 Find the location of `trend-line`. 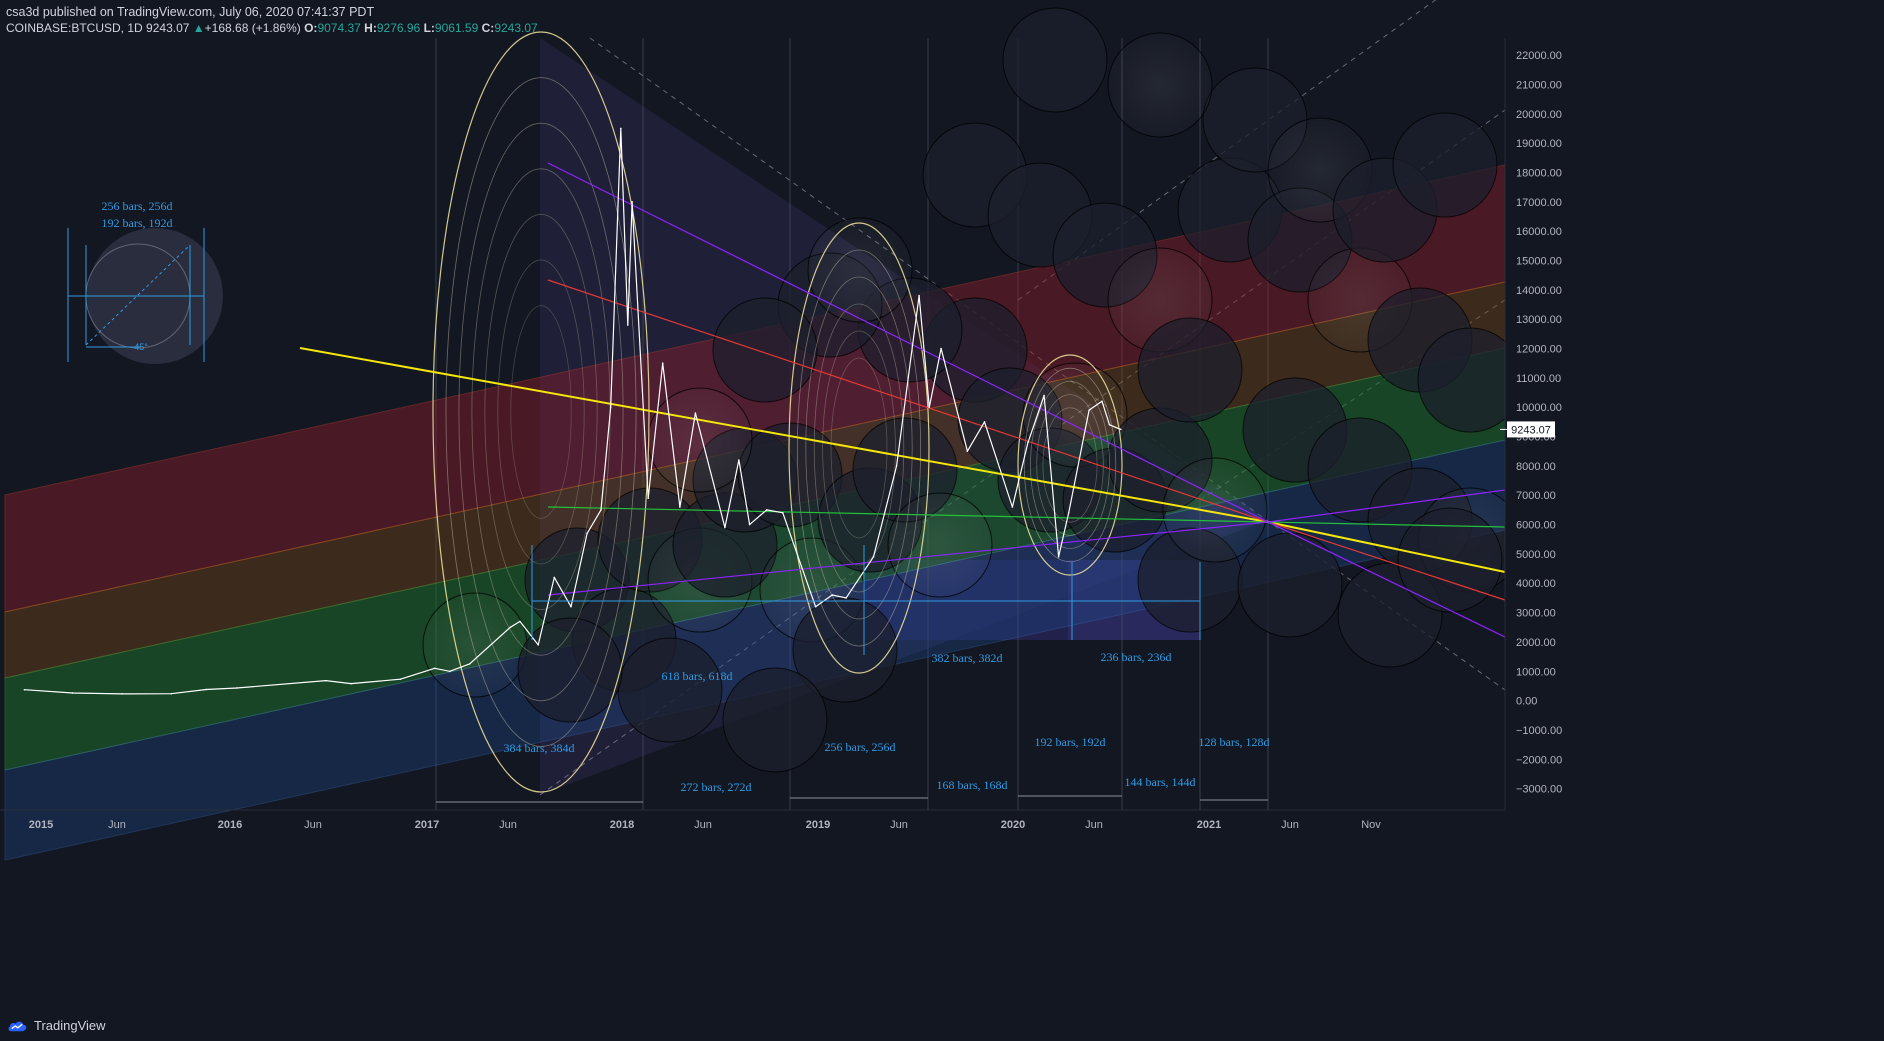

trend-line is located at coordinates (1026, 542).